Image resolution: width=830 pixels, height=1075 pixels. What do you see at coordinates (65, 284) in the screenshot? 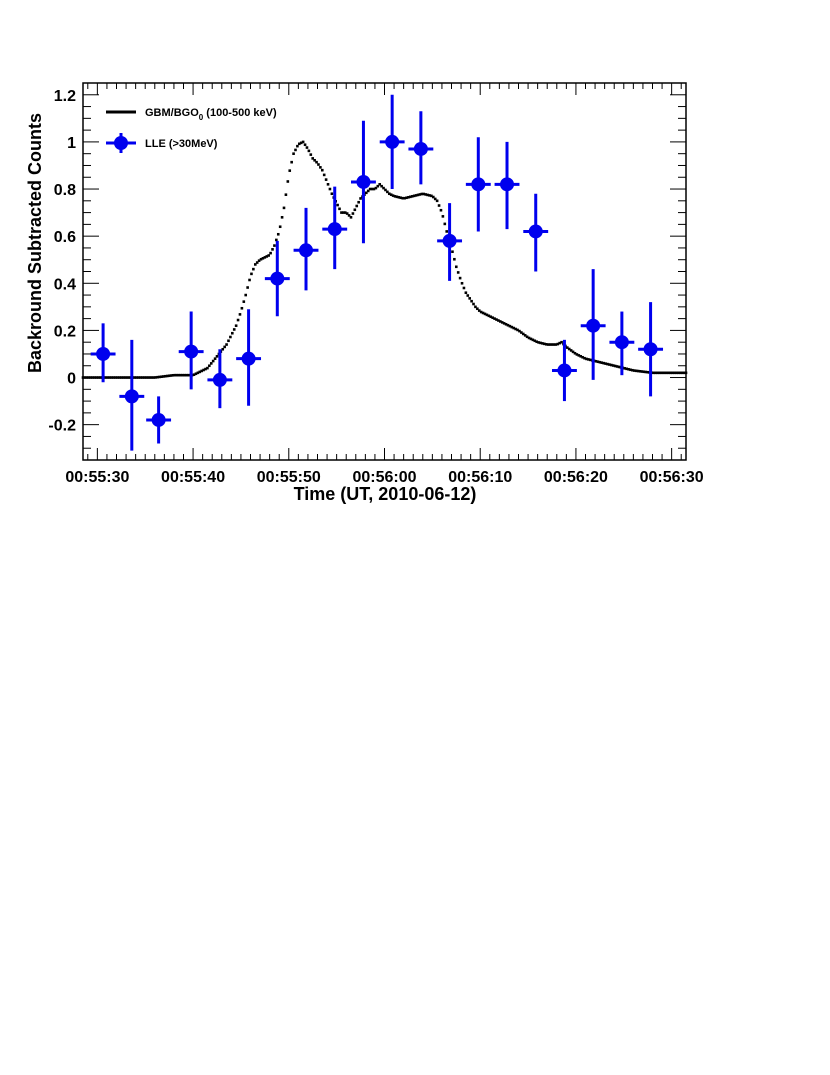
I see `y-tick-label: 0.4` at bounding box center [65, 284].